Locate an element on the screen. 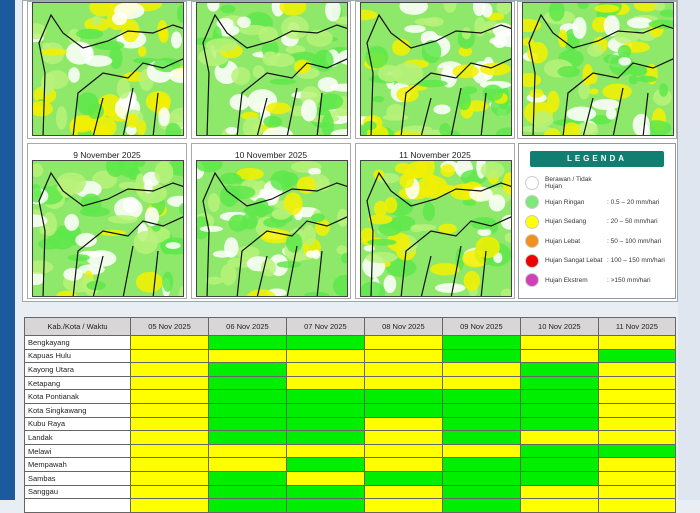 This screenshot has width=700, height=513. region-name: Sanggau is located at coordinates (77, 492).